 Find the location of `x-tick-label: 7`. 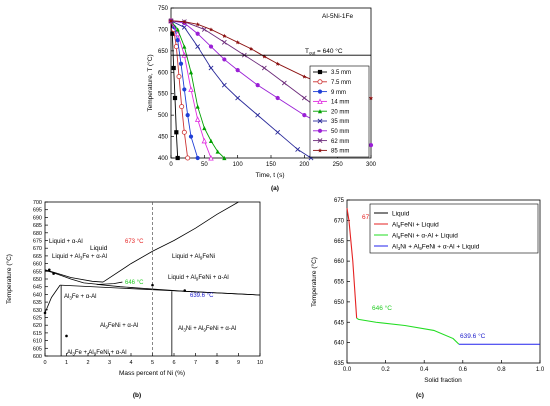

x-tick-label: 7 is located at coordinates (195, 363).